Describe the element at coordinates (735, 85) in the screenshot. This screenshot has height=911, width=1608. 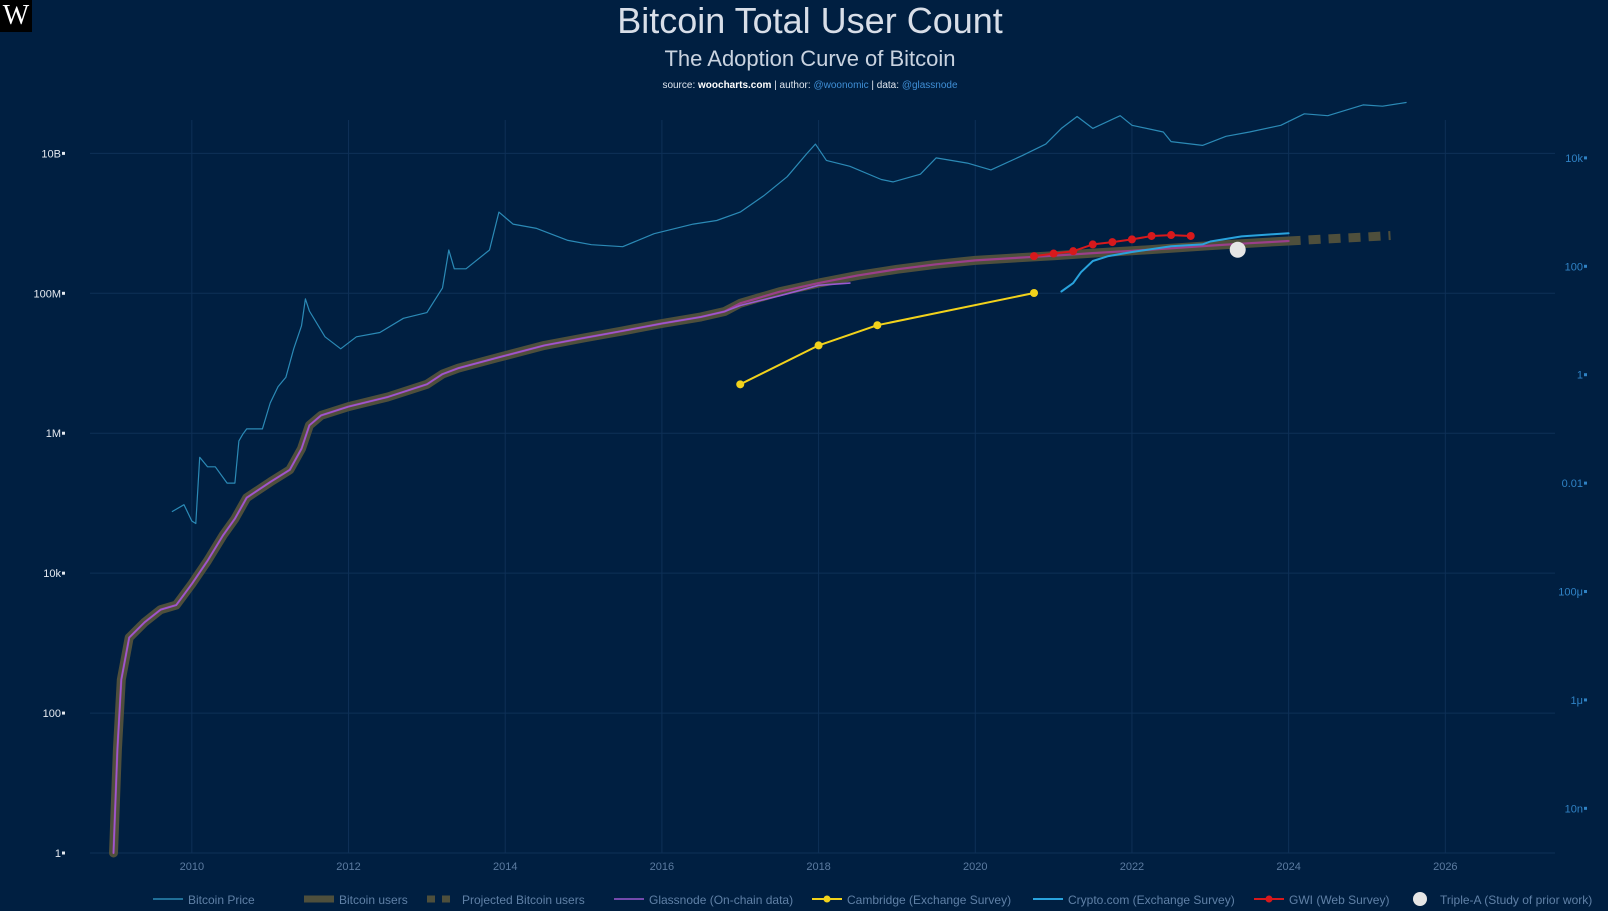
I see `source-site-link: woocharts.com` at that location.